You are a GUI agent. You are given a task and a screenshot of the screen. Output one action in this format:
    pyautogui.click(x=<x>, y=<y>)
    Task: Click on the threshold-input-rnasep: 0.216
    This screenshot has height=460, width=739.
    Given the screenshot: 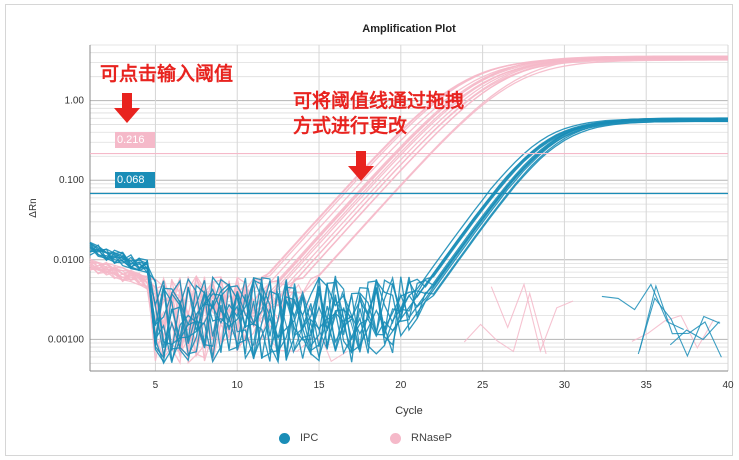 What is the action you would take?
    pyautogui.click(x=135, y=140)
    